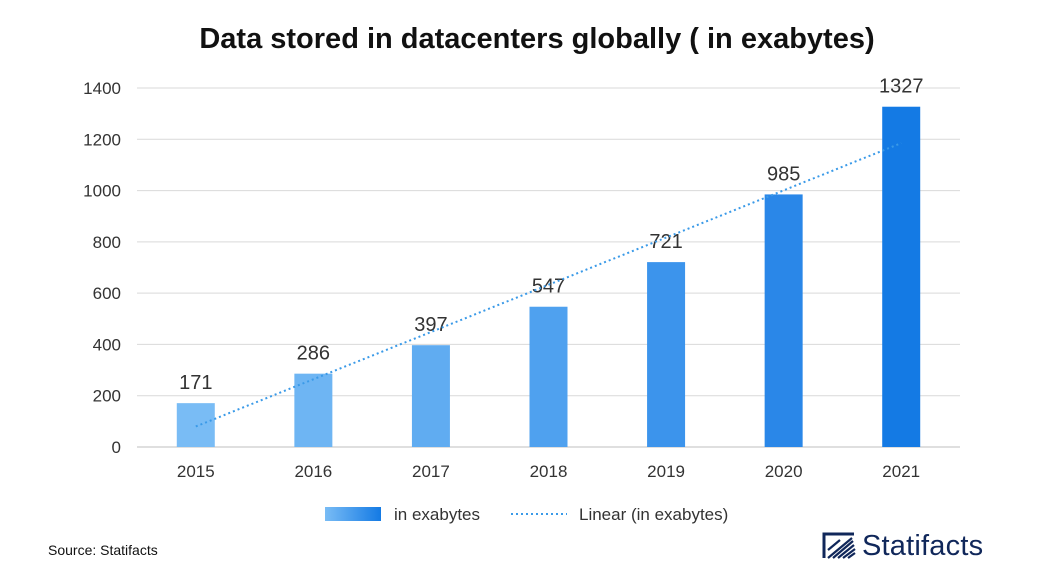 The height and width of the screenshot is (587, 1042). Describe the element at coordinates (116, 447) in the screenshot. I see `y-tick-label: 0` at that location.